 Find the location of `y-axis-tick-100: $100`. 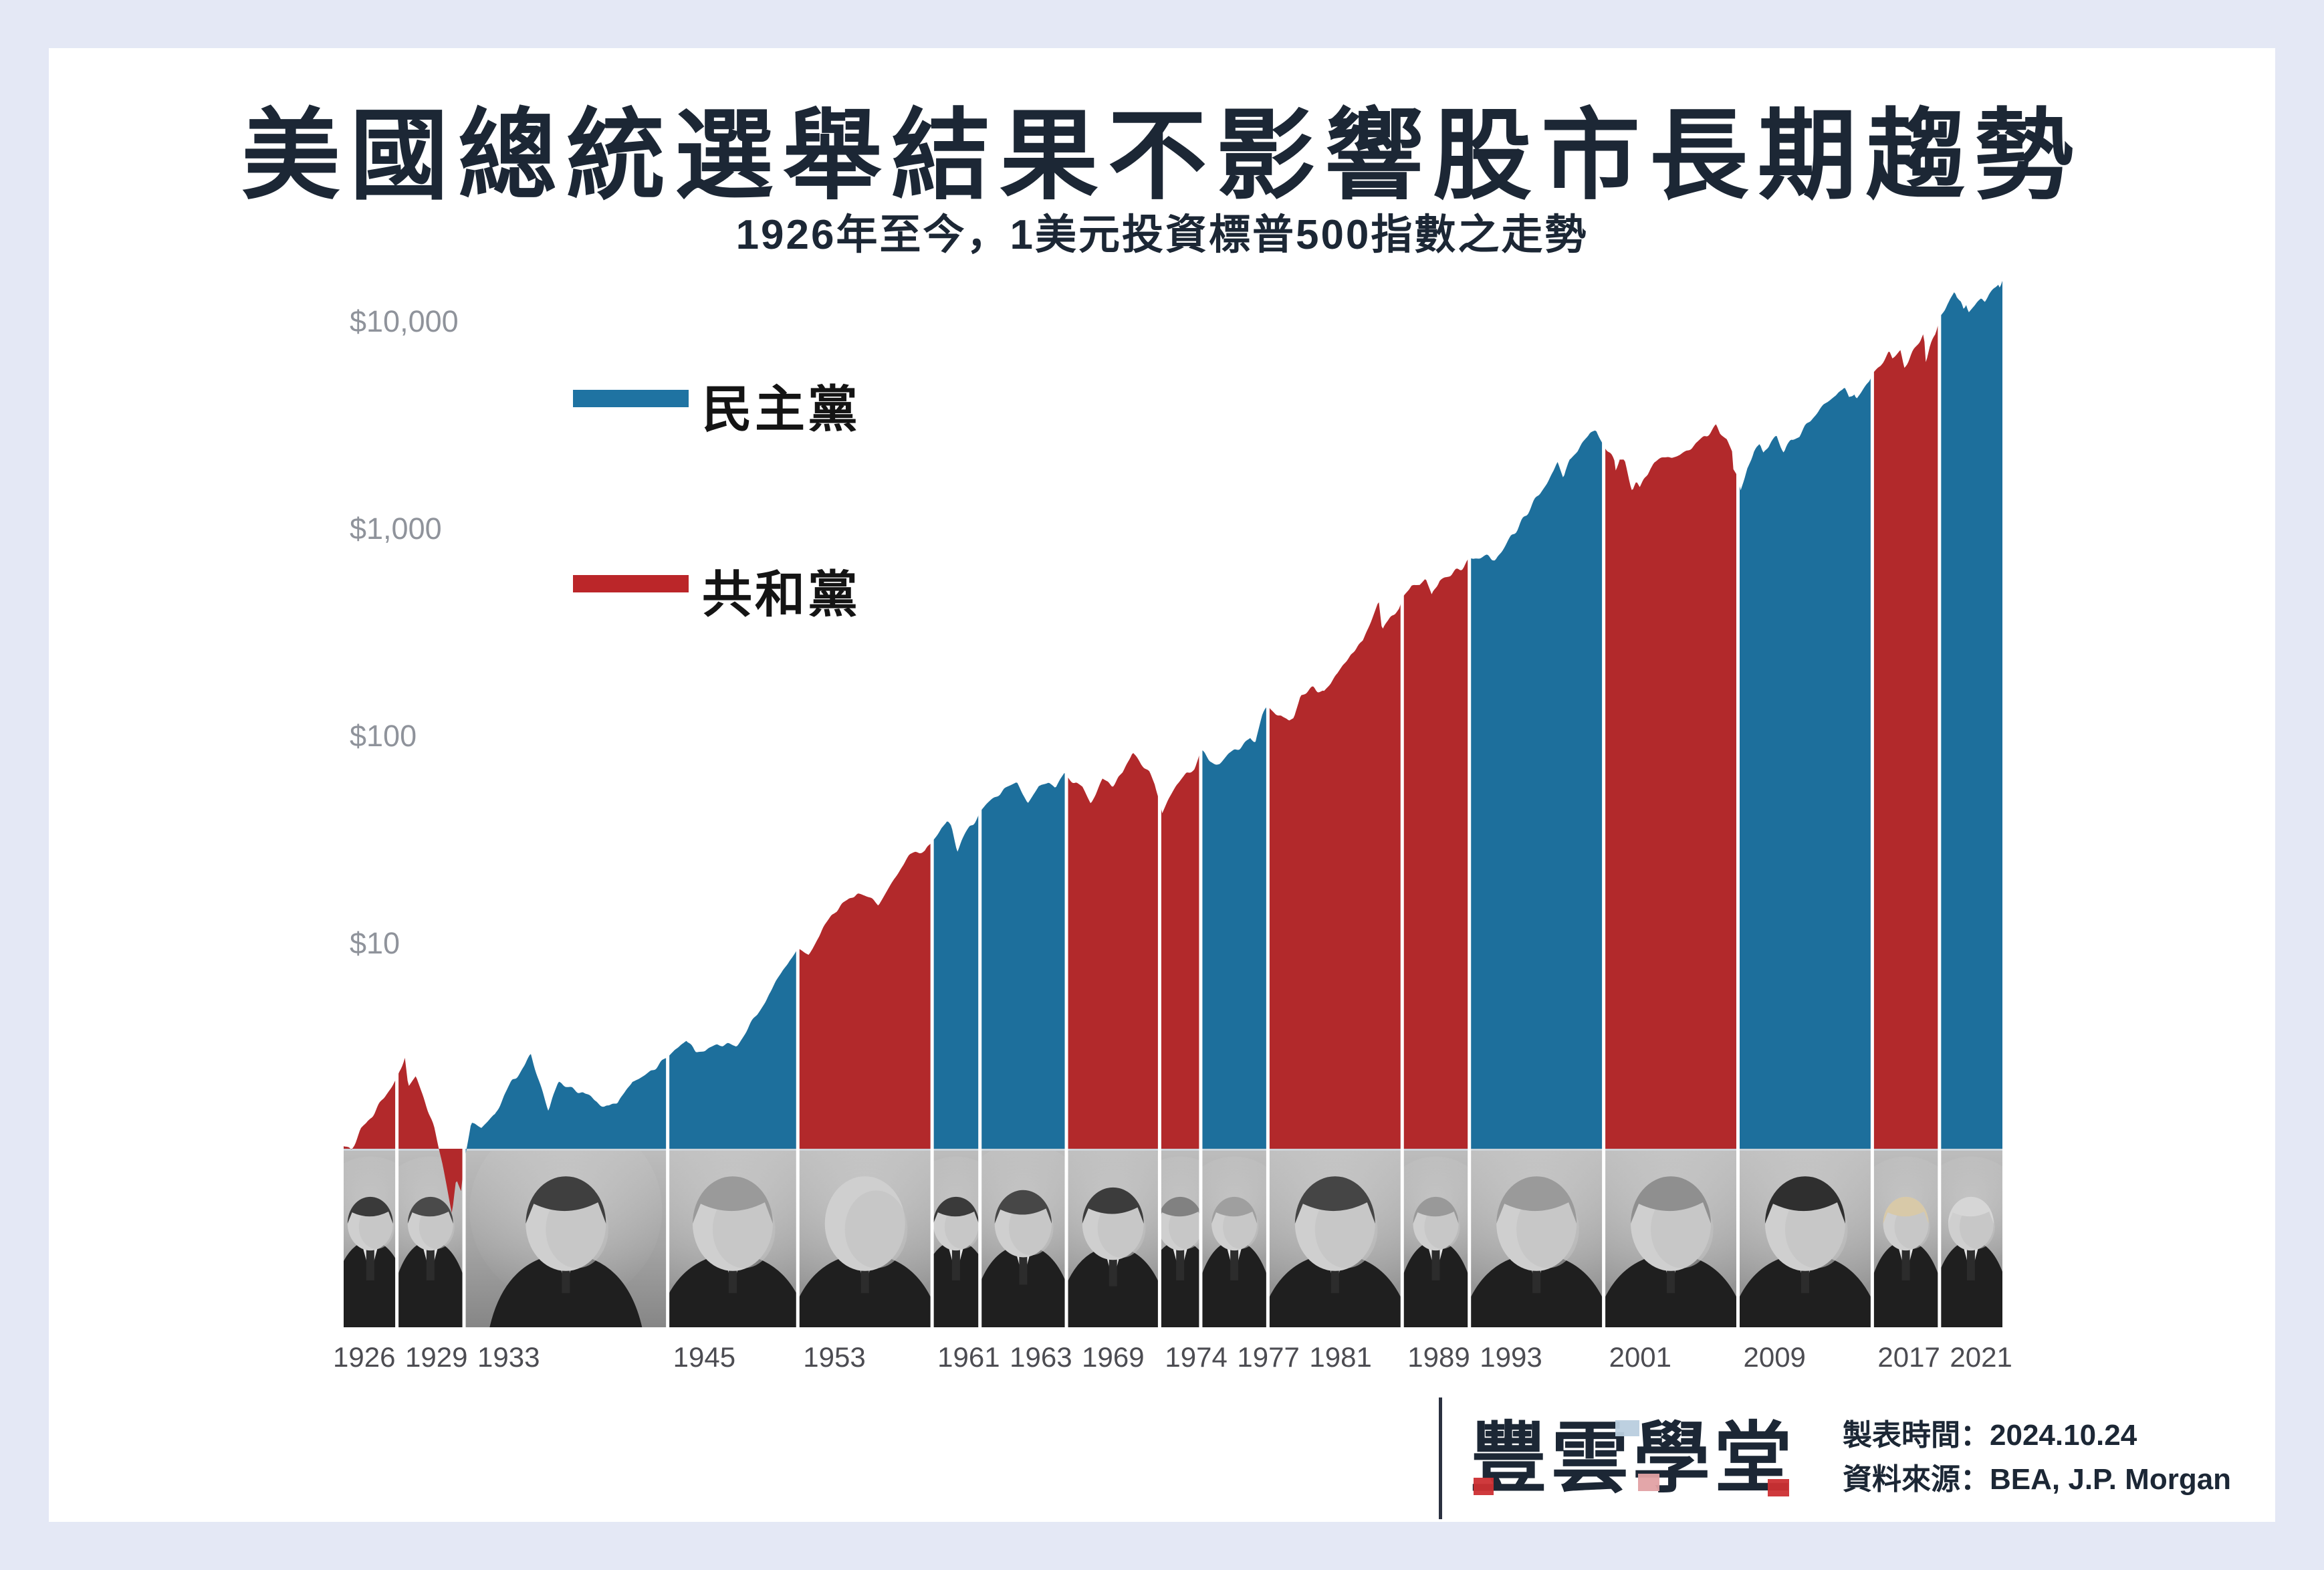

y-axis-tick-100: $100 is located at coordinates (383, 736).